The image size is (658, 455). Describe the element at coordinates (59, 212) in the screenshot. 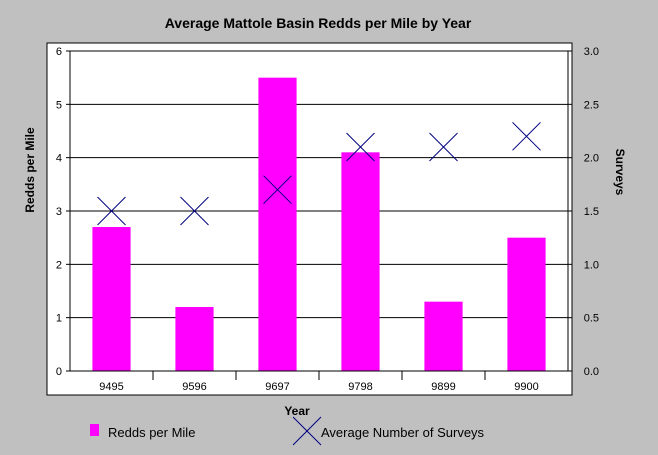

I see `y-tick-label: 3` at that location.